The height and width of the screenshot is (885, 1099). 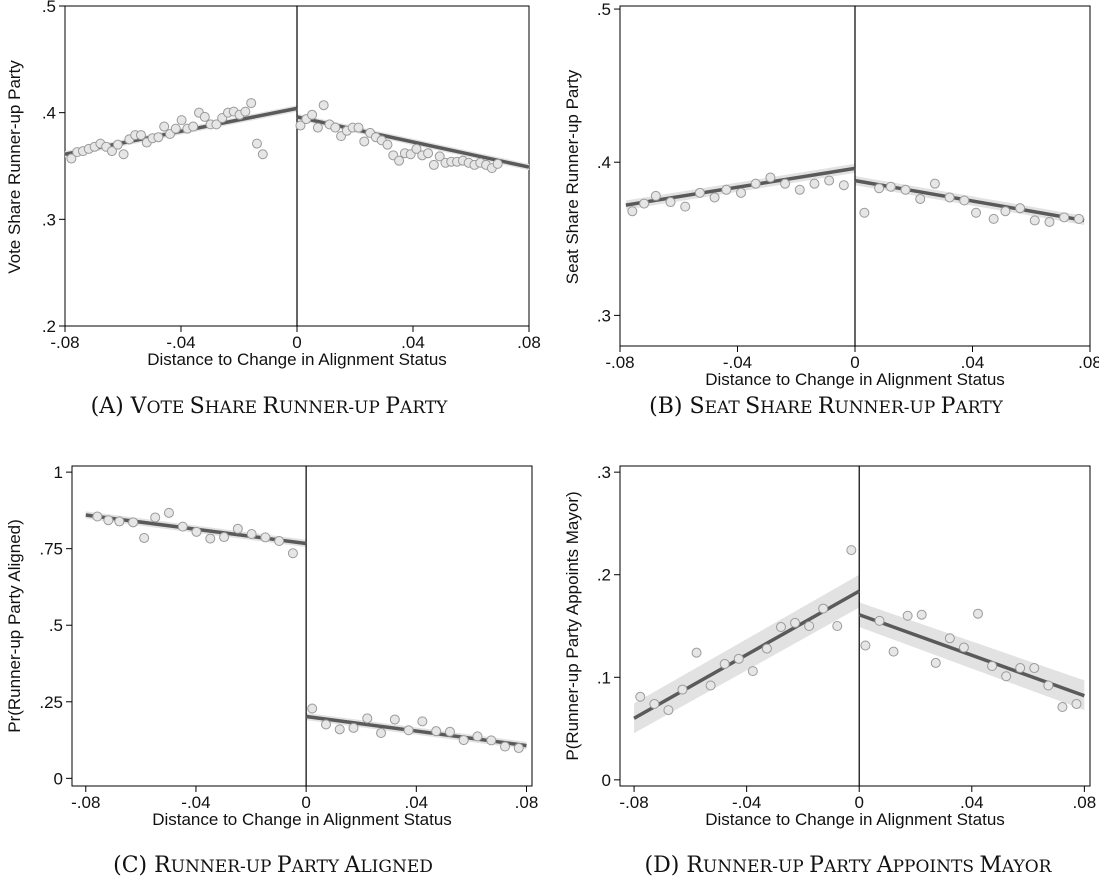 What do you see at coordinates (296, 342) in the screenshot?
I see `x-tick-label: 0` at bounding box center [296, 342].